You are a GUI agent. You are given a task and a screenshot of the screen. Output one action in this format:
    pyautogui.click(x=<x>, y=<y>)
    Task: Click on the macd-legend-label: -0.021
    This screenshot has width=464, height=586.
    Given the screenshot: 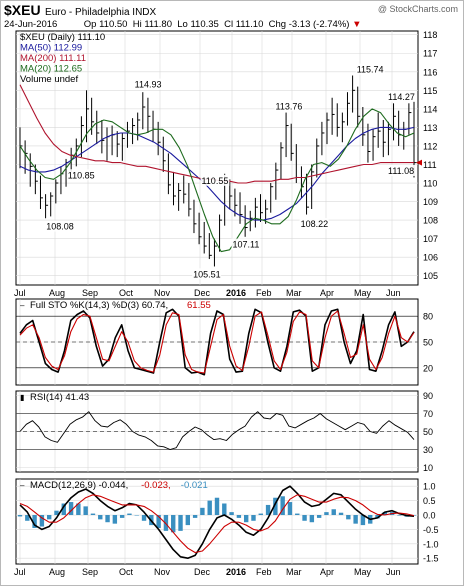 What is the action you would take?
    pyautogui.click(x=194, y=485)
    